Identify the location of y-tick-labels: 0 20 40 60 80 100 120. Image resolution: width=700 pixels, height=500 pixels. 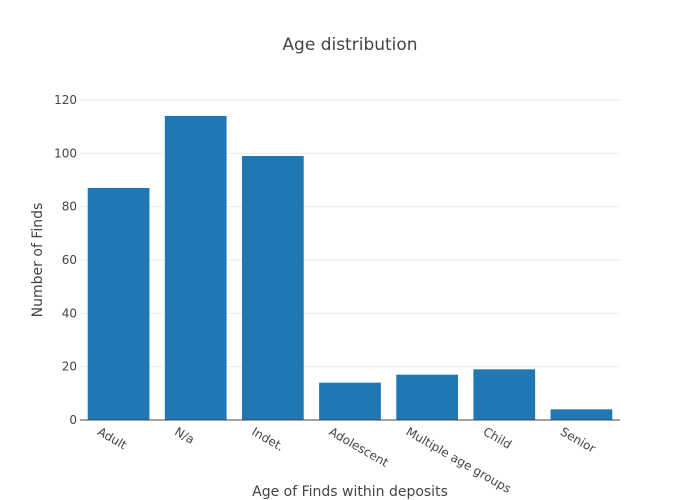
(65, 260).